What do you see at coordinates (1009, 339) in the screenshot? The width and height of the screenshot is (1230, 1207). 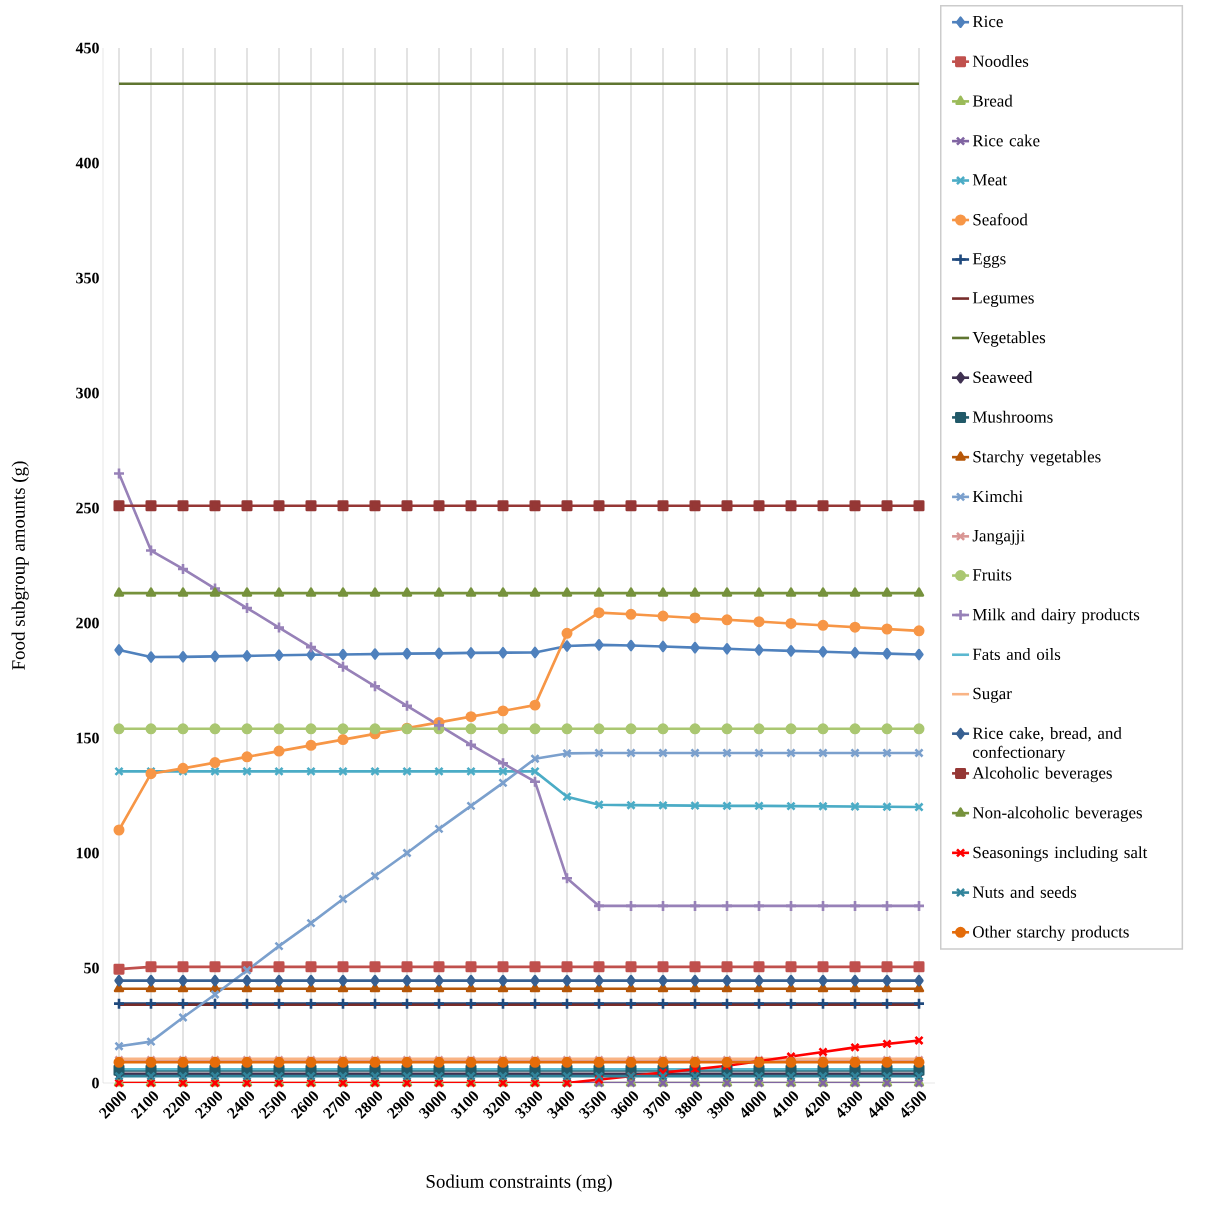 I see `legend-label: Vegetables` at bounding box center [1009, 339].